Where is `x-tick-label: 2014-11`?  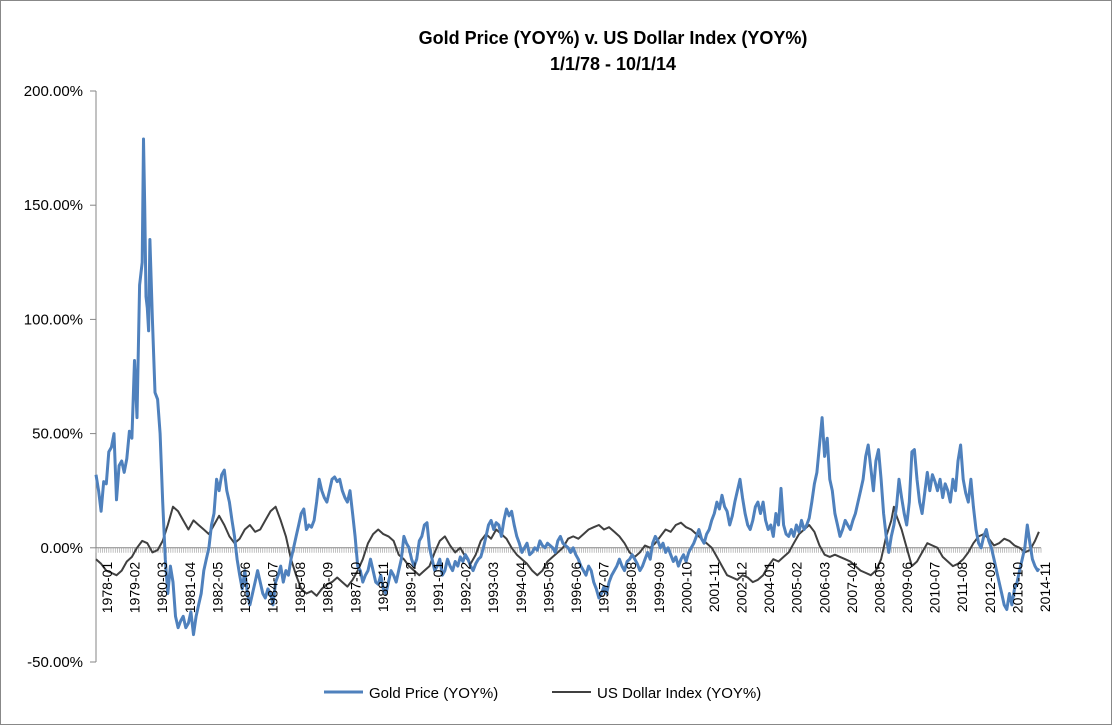 x-tick-label: 2014-11 is located at coordinates (1045, 587).